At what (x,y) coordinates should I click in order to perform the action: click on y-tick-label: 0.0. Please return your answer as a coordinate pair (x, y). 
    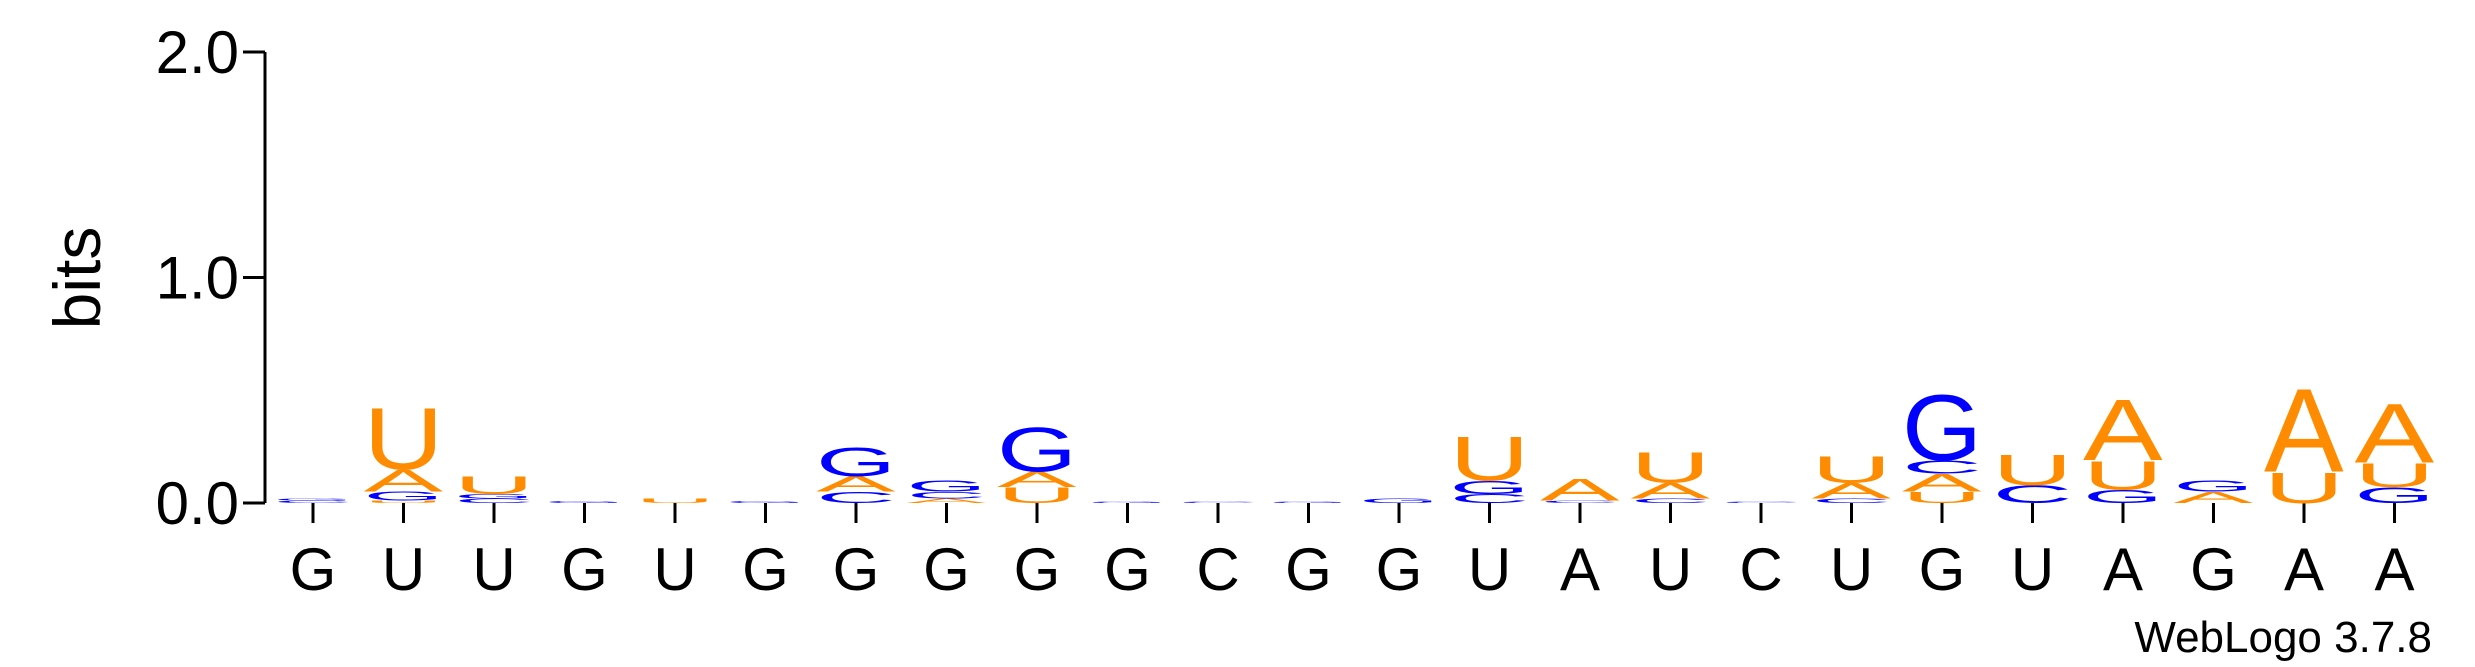
    Looking at the image, I should click on (197, 503).